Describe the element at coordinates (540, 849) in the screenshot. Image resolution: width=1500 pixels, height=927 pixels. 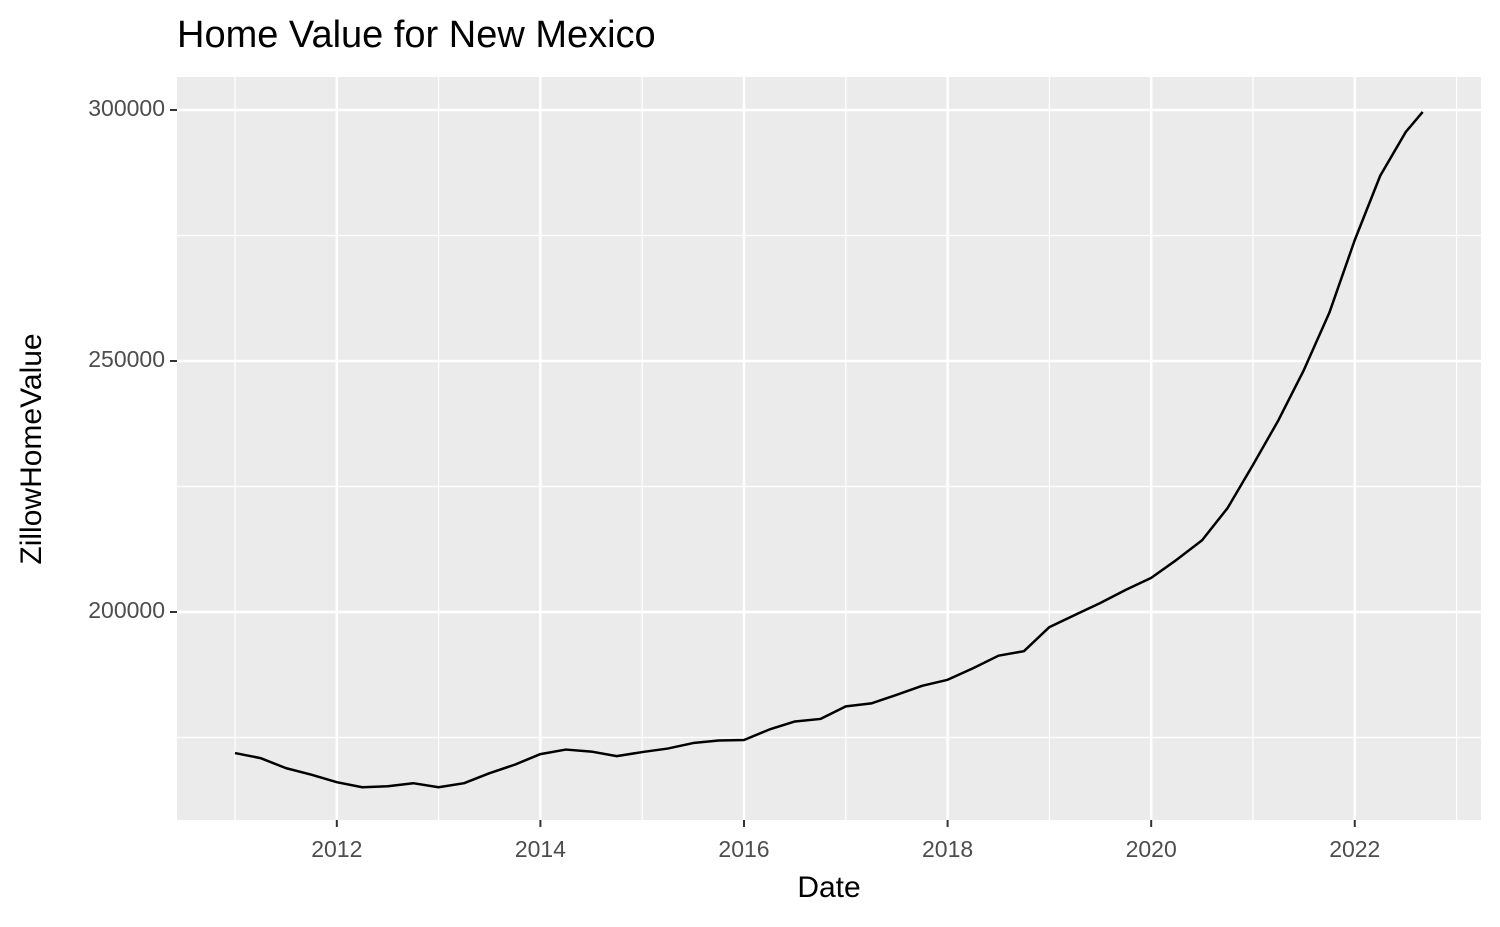
I see `x-tick-label: 2014` at that location.